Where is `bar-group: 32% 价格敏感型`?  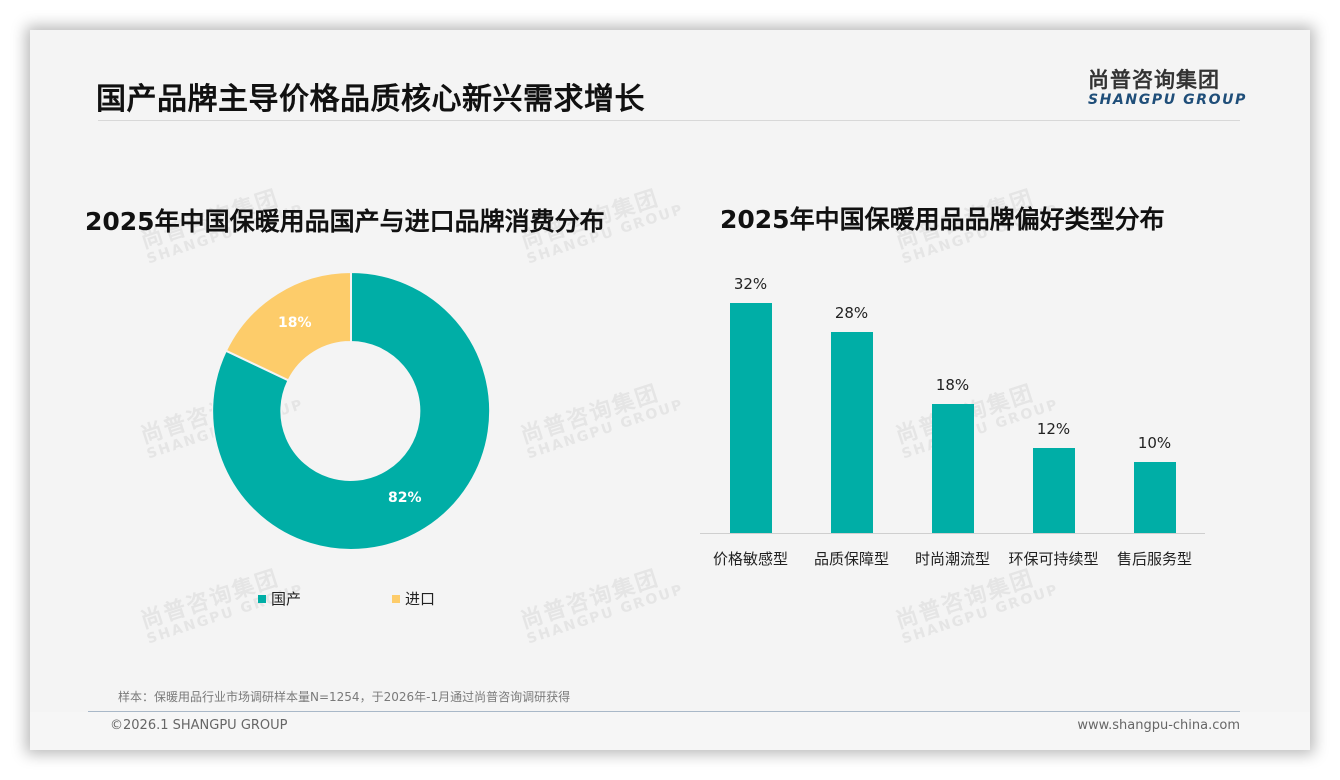 bar-group: 32% 价格敏感型 is located at coordinates (750, 425).